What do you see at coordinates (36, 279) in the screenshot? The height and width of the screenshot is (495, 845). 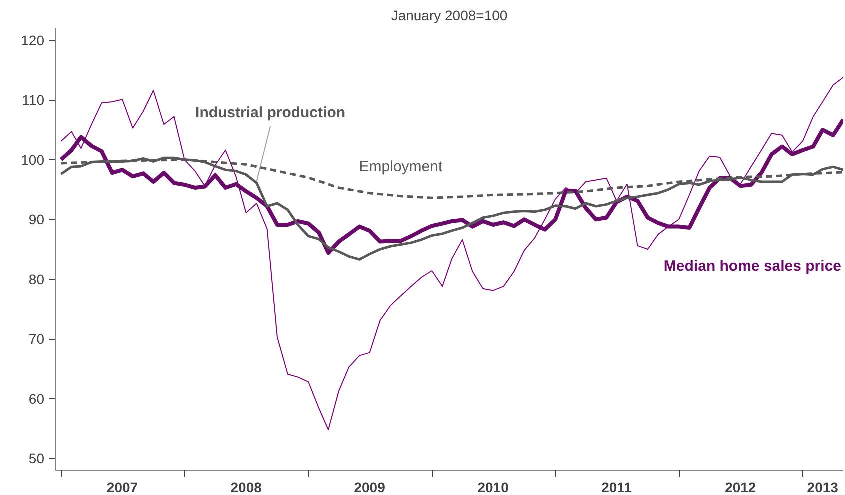 I see `y-tick-label: 80` at bounding box center [36, 279].